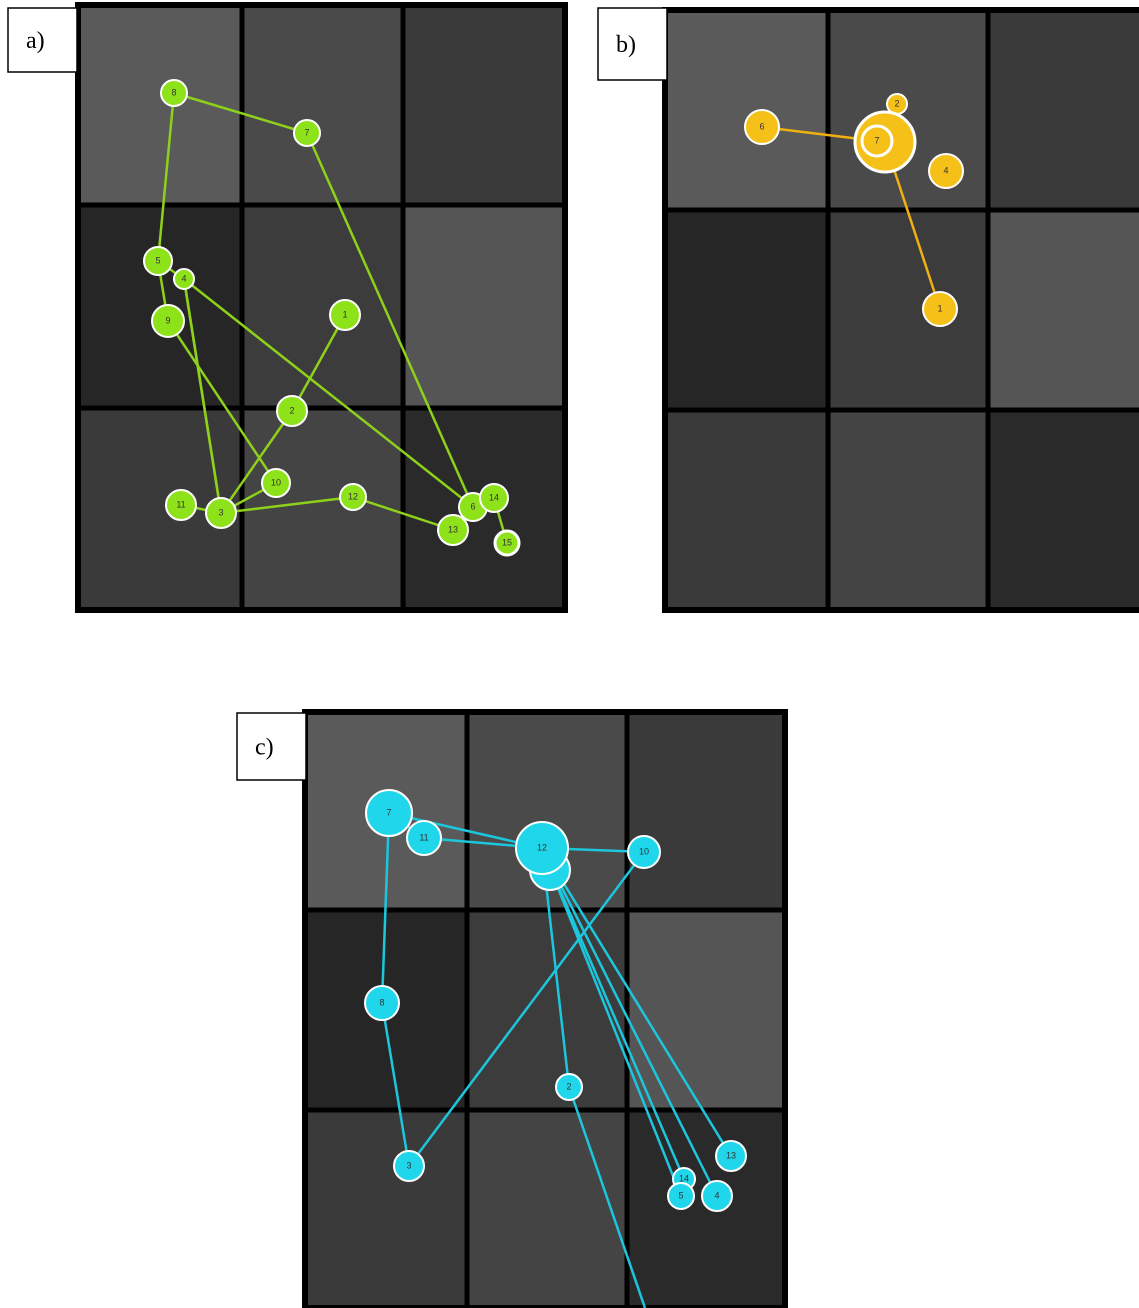 The width and height of the screenshot is (1139, 1308). Describe the element at coordinates (35, 41) in the screenshot. I see `panel-label: a)` at that location.